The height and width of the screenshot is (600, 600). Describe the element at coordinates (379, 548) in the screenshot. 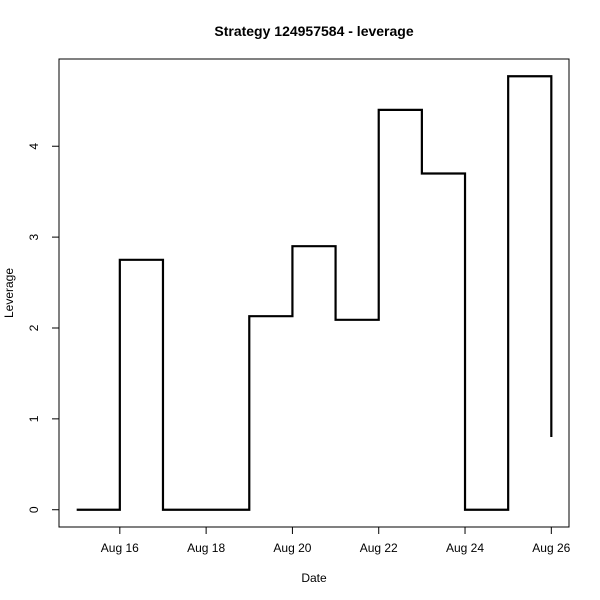

I see `x-tick-label: Aug 22` at that location.